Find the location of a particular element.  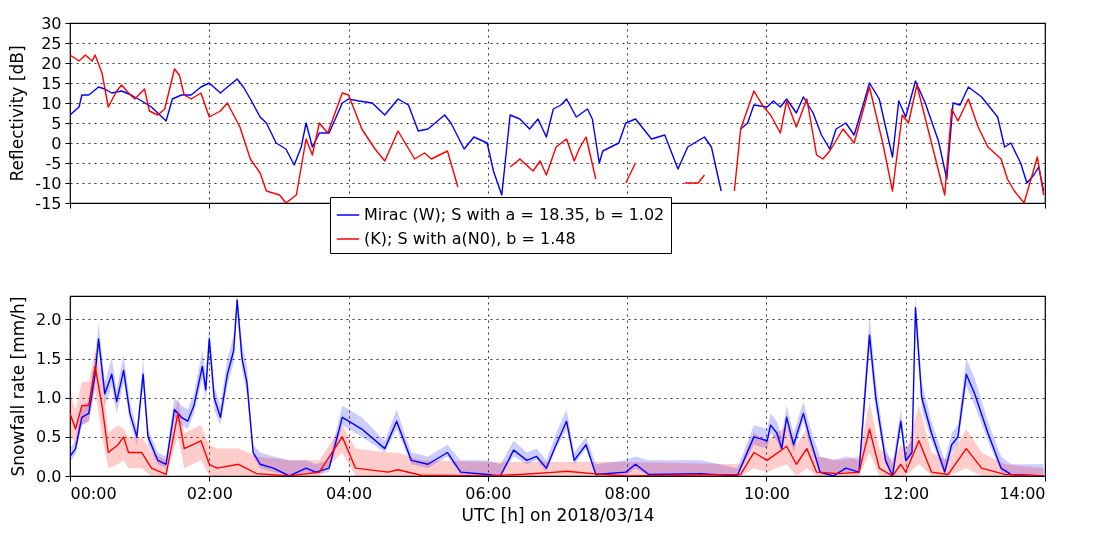

y-axis-title: Snowfall rate [mm/h] is located at coordinates (18, 386).